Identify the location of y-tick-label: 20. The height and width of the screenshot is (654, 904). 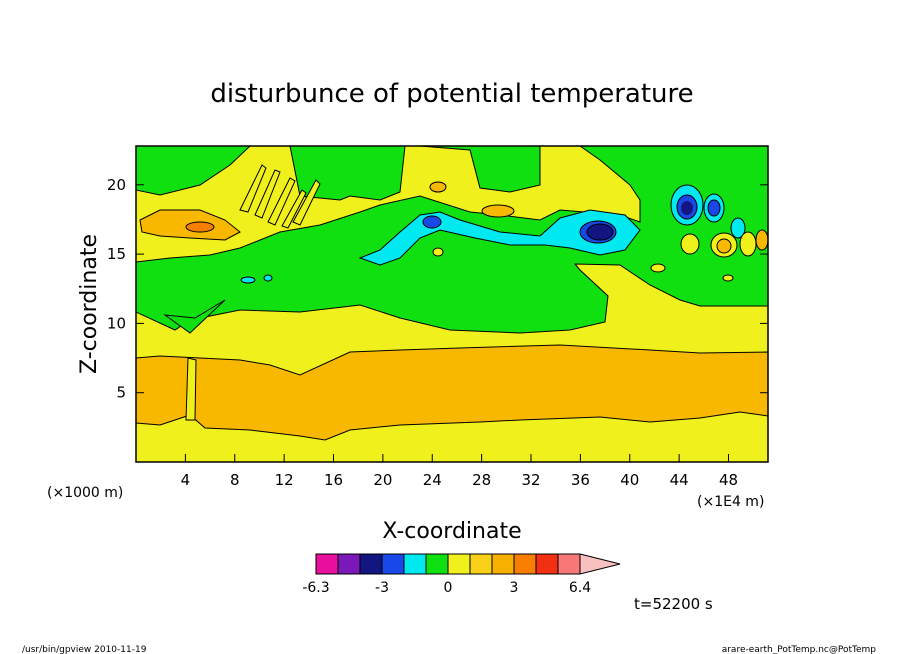
(116, 185).